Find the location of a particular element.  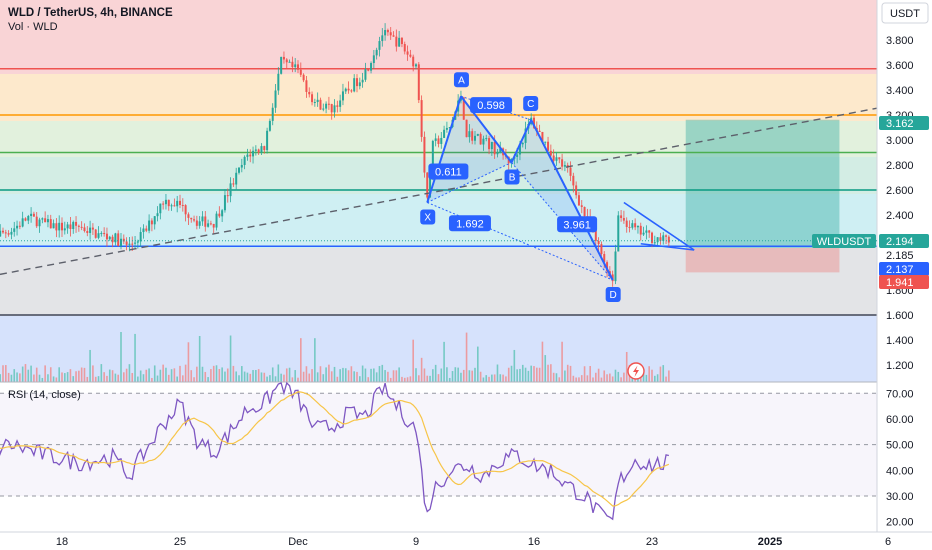

rsi-axis: 70.00 60.00 50.00 40.00 30.00 20.00 is located at coordinates (900, 458).